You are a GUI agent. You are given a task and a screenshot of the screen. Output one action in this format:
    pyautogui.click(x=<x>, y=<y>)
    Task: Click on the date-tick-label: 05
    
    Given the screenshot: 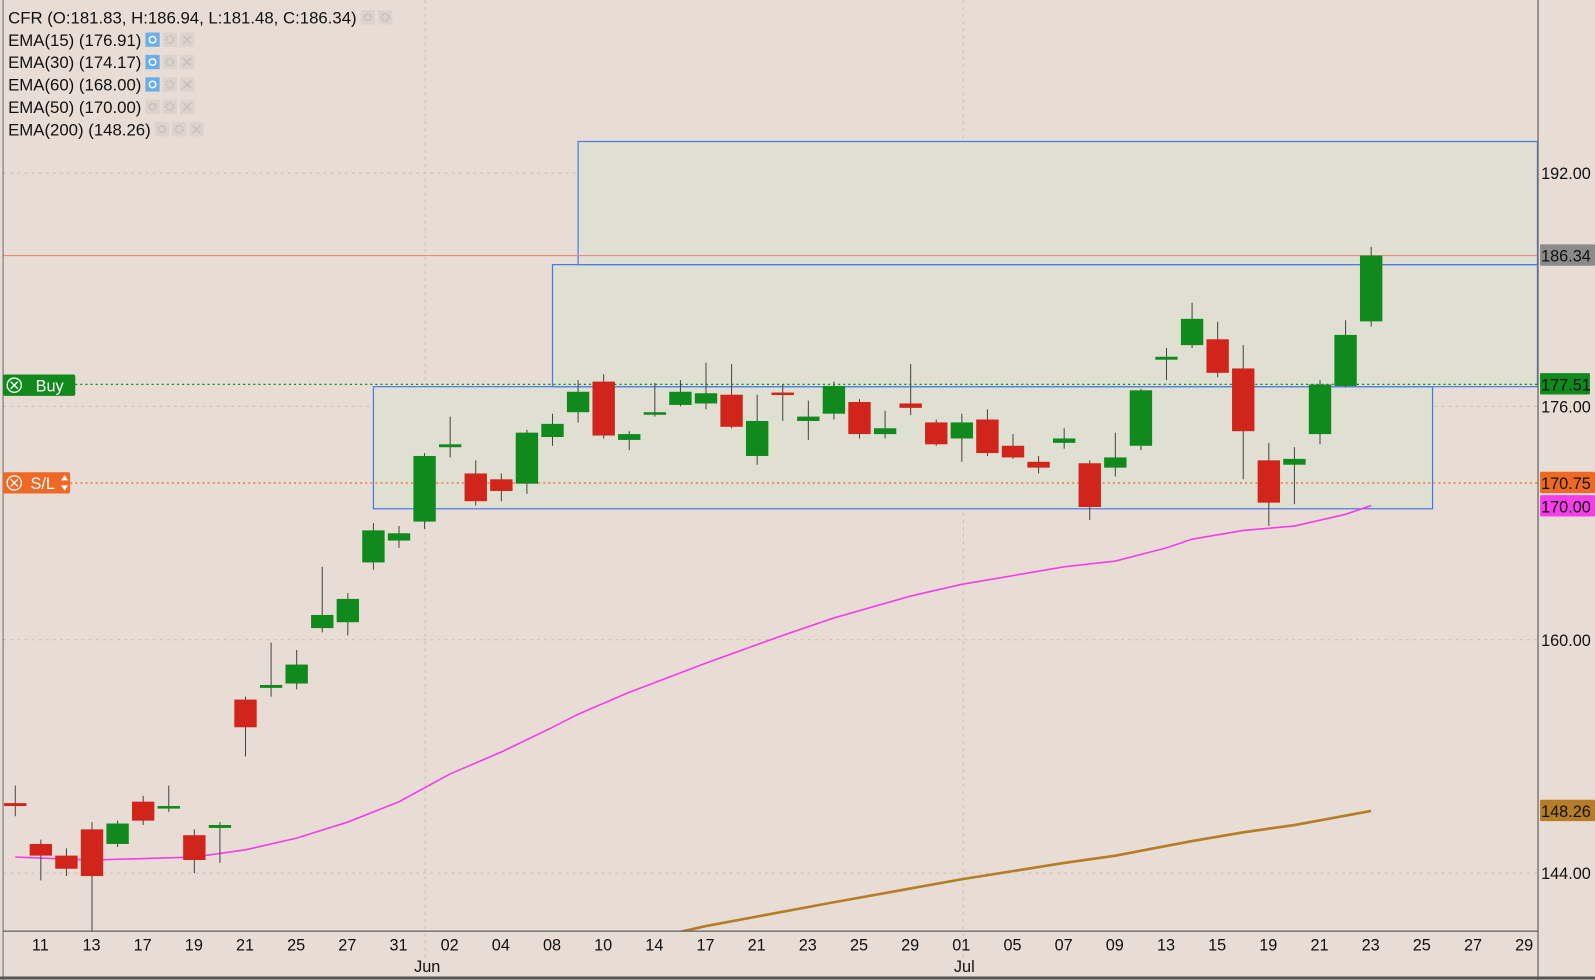 What is the action you would take?
    pyautogui.click(x=1012, y=945)
    